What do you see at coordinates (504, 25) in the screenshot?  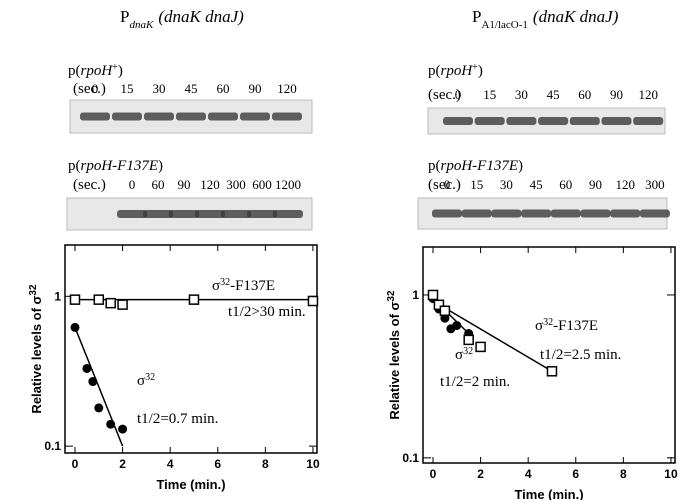 I see `text-part: A1/lacO-1` at bounding box center [504, 25].